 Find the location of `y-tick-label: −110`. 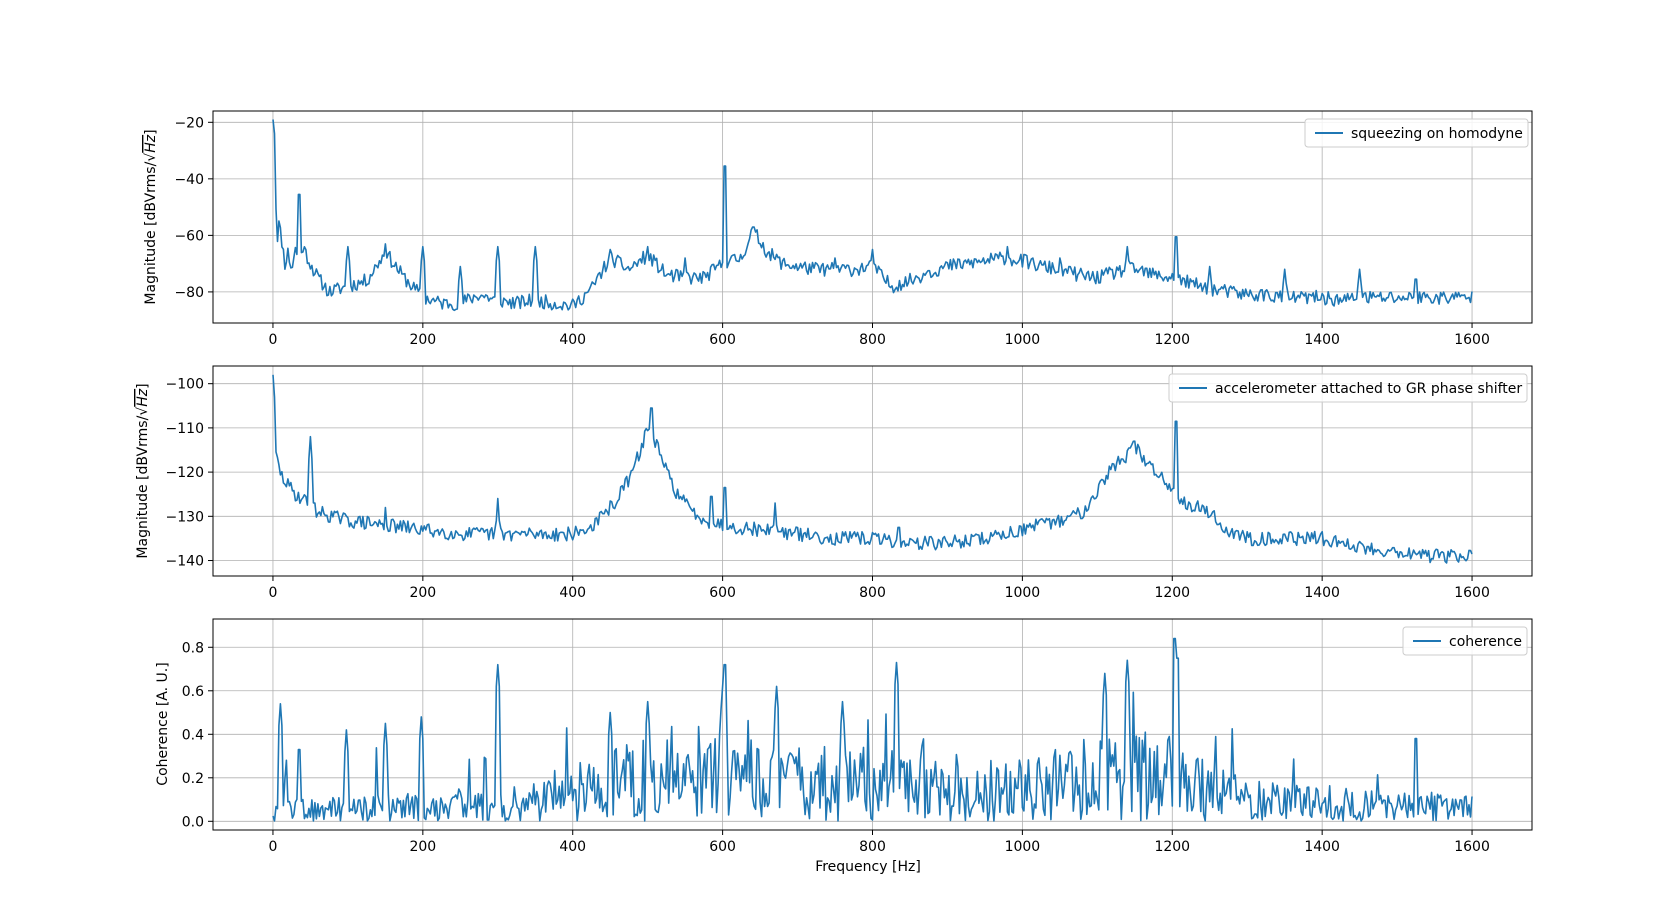

y-tick-label: −110 is located at coordinates (185, 429).